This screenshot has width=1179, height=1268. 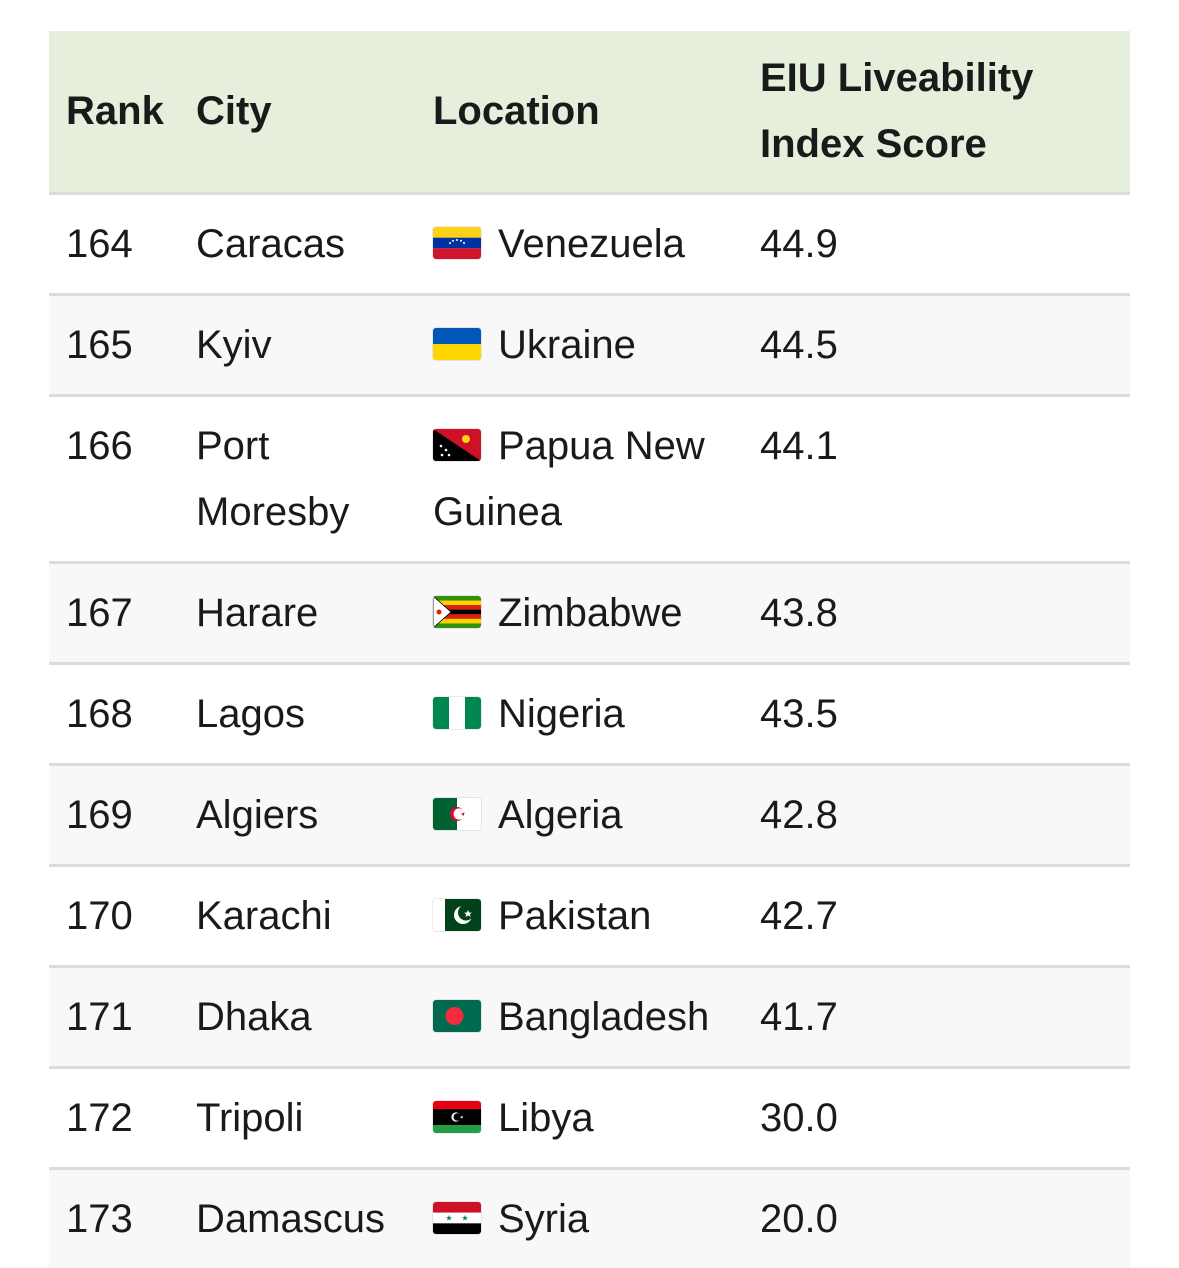 What do you see at coordinates (560, 814) in the screenshot?
I see `country-name: Algeria` at bounding box center [560, 814].